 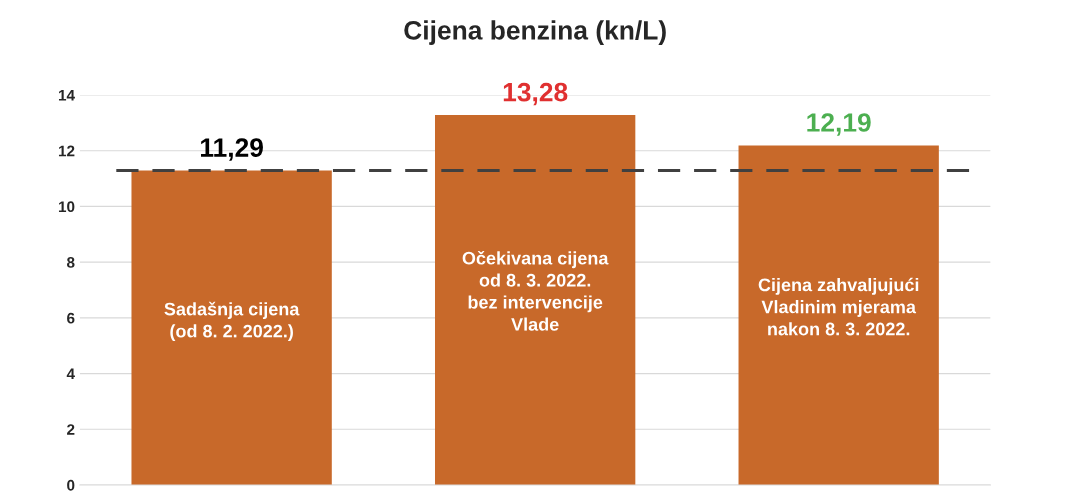 What do you see at coordinates (232, 321) in the screenshot?
I see `x-tick-label: Sadašnja cijena (od 8. 2. 2022.)` at bounding box center [232, 321].